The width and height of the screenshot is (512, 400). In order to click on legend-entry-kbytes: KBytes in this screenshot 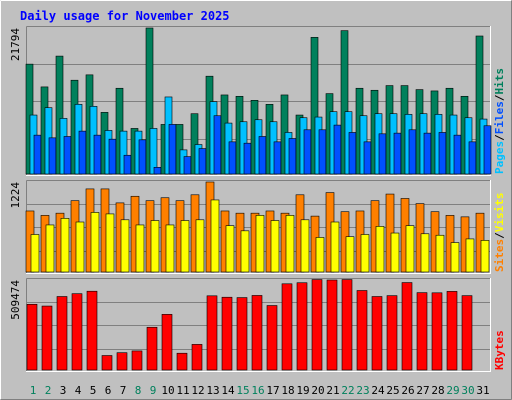, I will do `click(499, 350)`.